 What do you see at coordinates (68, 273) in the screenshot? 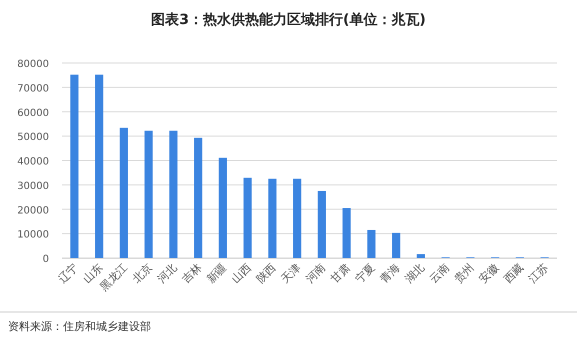
I see `x-tick-label: 辽宁` at bounding box center [68, 273].